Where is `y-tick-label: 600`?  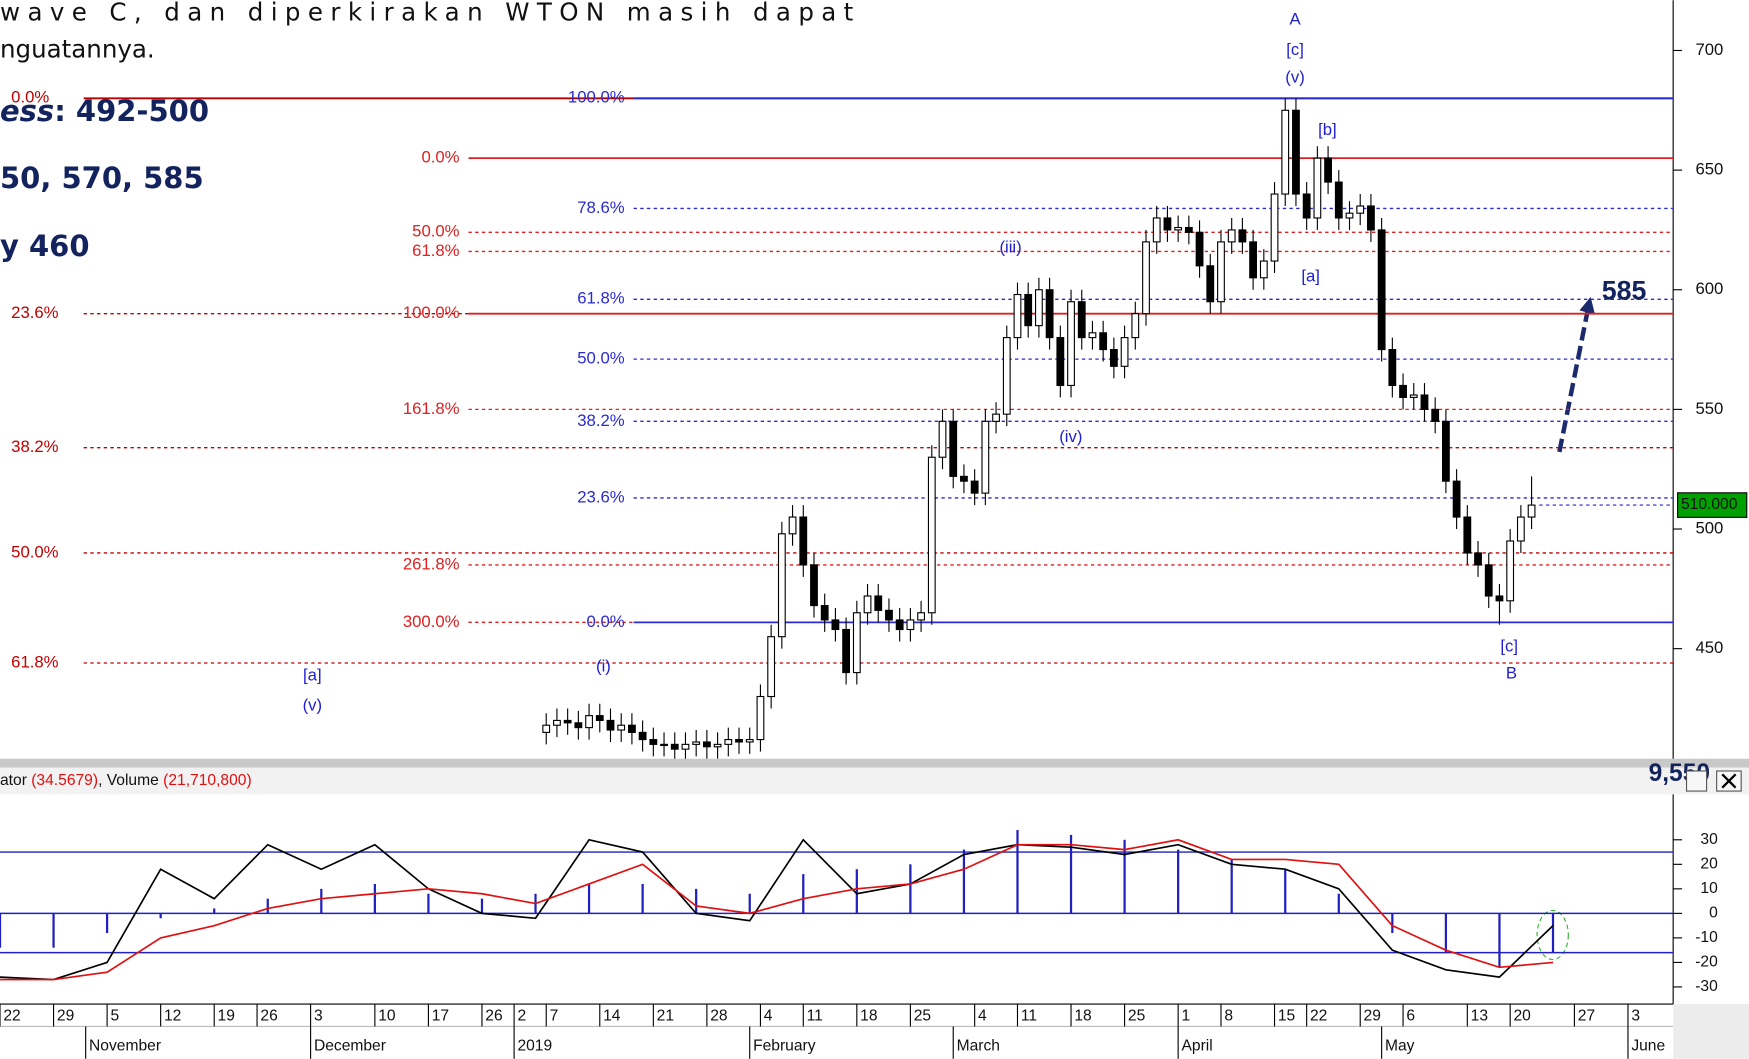 y-tick-label: 600 is located at coordinates (1709, 288).